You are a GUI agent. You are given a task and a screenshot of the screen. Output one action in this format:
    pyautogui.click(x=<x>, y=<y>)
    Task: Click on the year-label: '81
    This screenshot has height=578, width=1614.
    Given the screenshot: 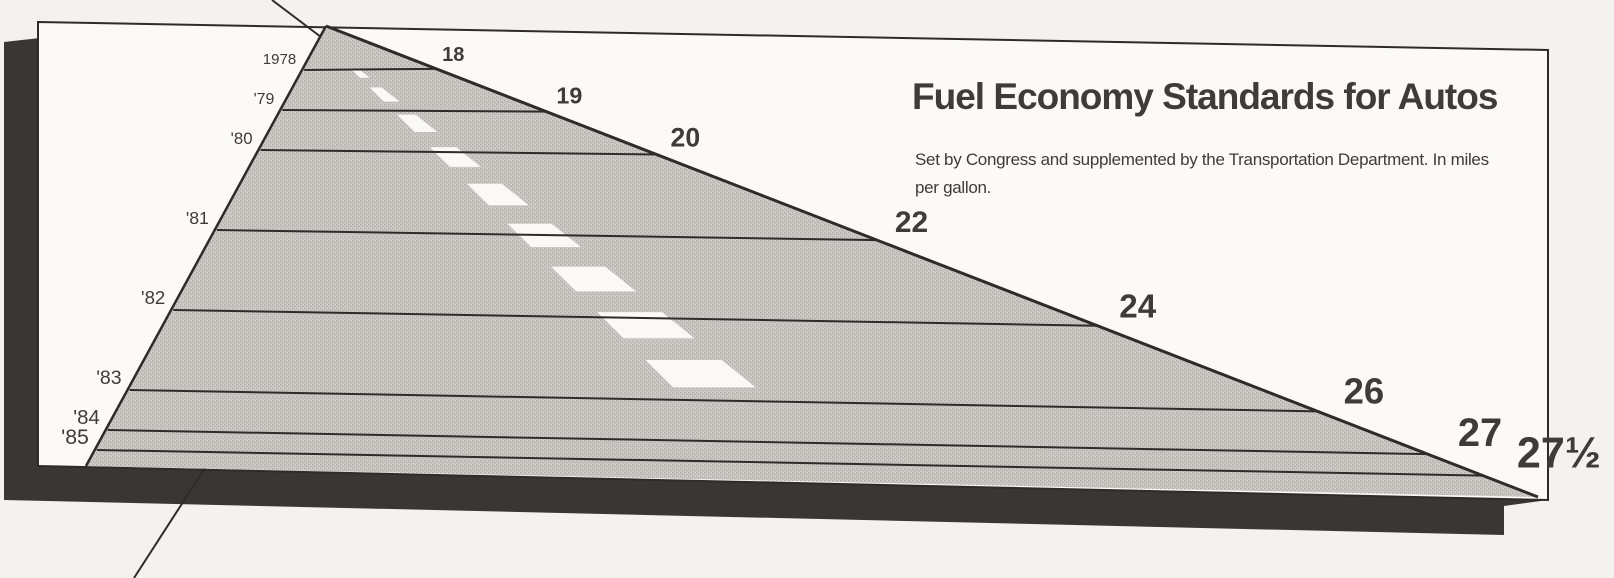 What is the action you would take?
    pyautogui.click(x=197, y=218)
    